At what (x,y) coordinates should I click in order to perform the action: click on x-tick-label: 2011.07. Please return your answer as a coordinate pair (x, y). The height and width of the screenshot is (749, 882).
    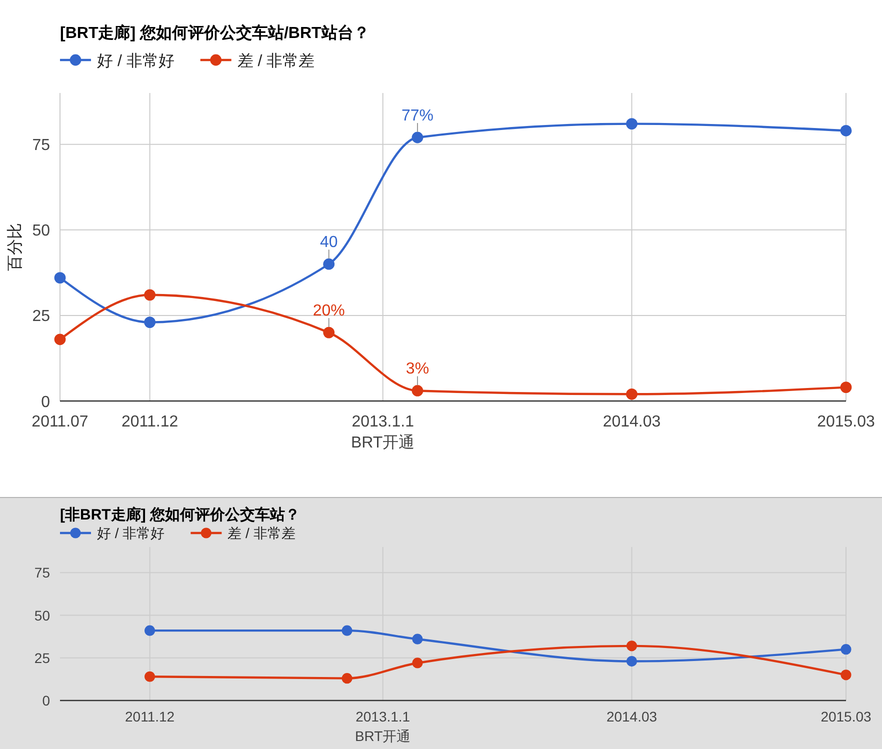
    Looking at the image, I should click on (60, 422).